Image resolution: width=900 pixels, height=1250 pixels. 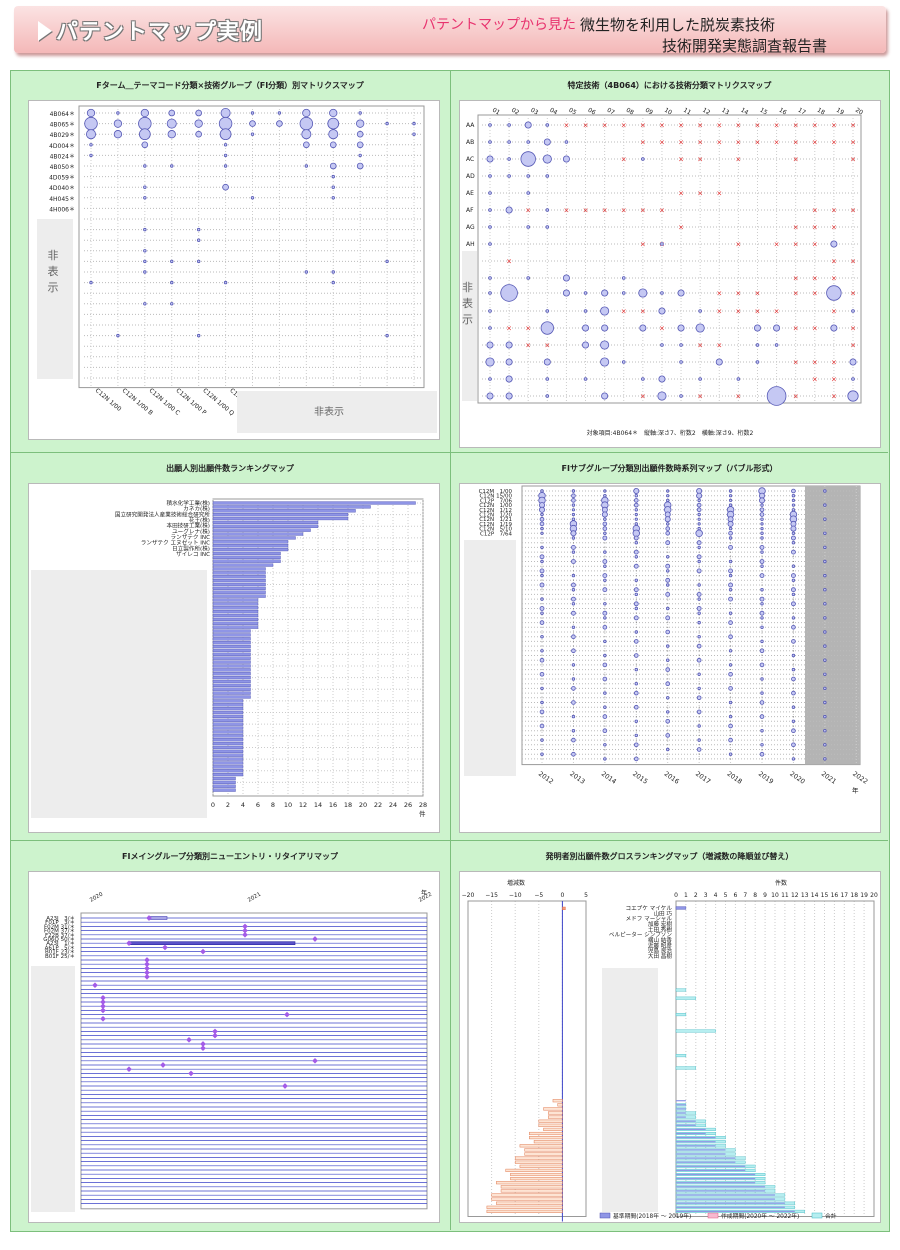 What do you see at coordinates (515, 112) in the screenshot?
I see `col-label: 02` at bounding box center [515, 112].